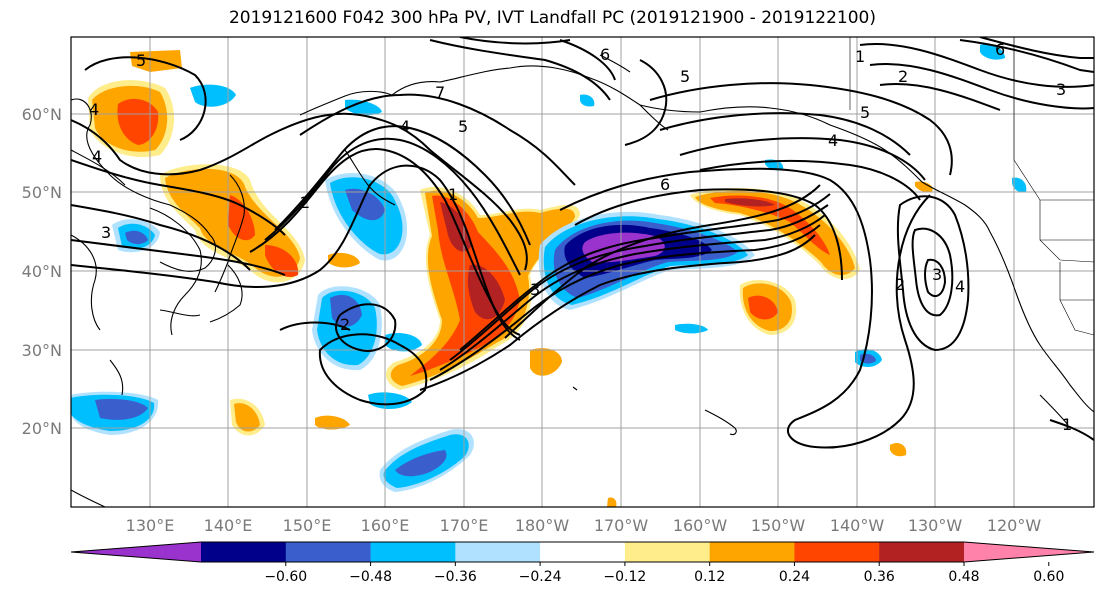 This screenshot has width=1105, height=601. I want to click on colorbar-outline, so click(582, 552).